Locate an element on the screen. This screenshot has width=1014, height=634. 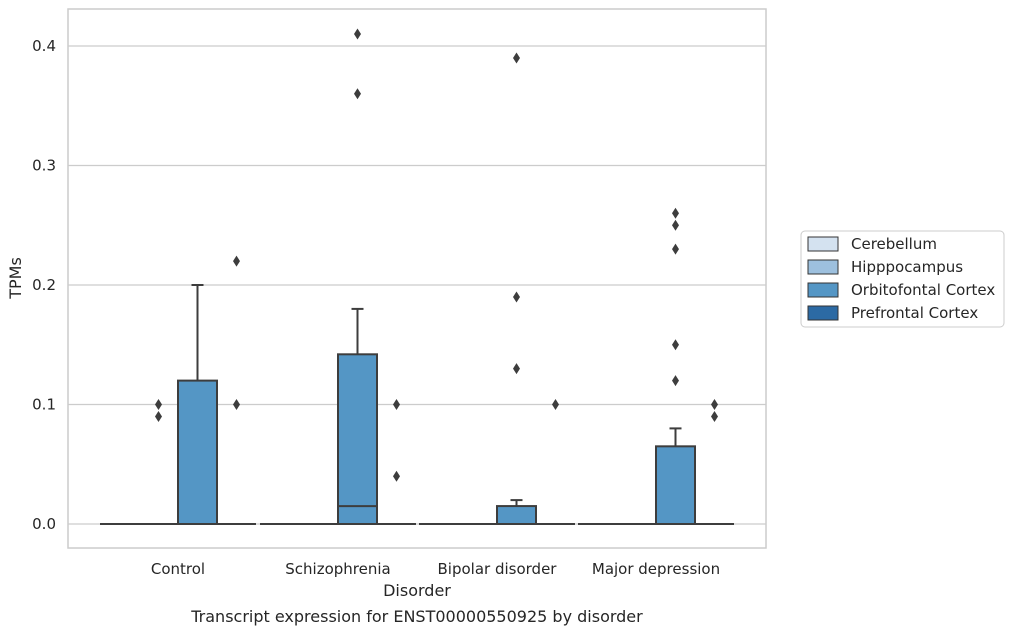
legend-item: Orbitofontal Cortex is located at coordinates (901, 290).